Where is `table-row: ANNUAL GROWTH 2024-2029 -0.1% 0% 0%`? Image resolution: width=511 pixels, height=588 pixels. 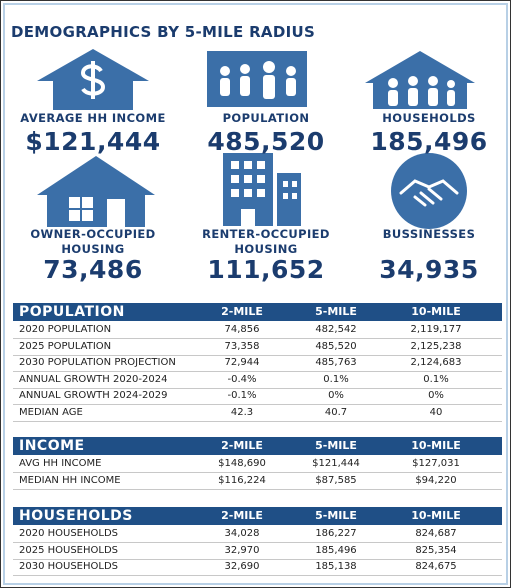
table-row: ANNUAL GROWTH 2024-2029 -0.1% 0% 0% is located at coordinates (257, 396).